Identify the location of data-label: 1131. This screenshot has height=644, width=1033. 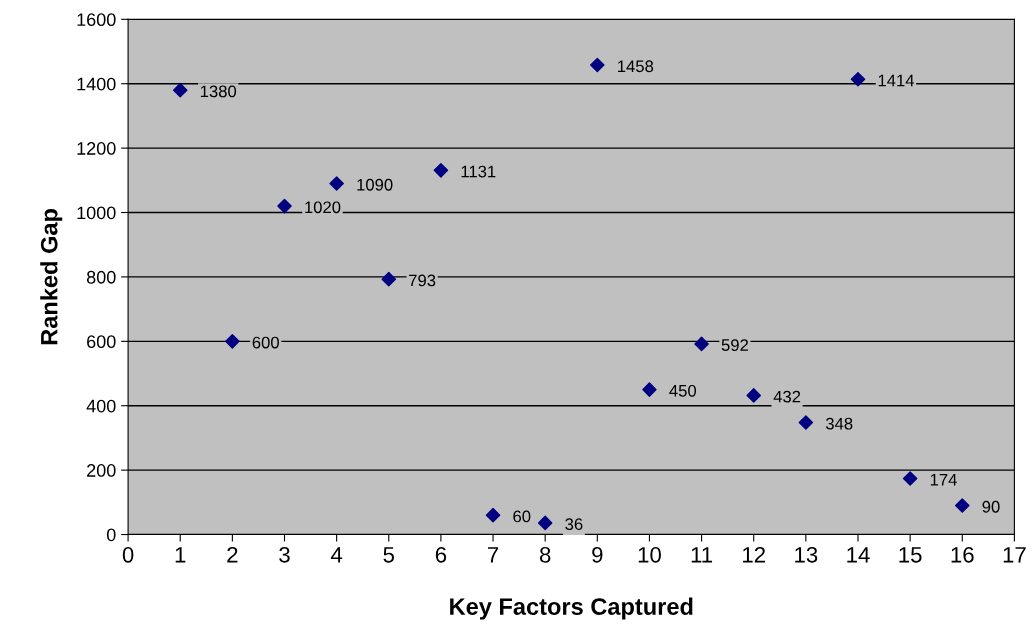
(478, 171).